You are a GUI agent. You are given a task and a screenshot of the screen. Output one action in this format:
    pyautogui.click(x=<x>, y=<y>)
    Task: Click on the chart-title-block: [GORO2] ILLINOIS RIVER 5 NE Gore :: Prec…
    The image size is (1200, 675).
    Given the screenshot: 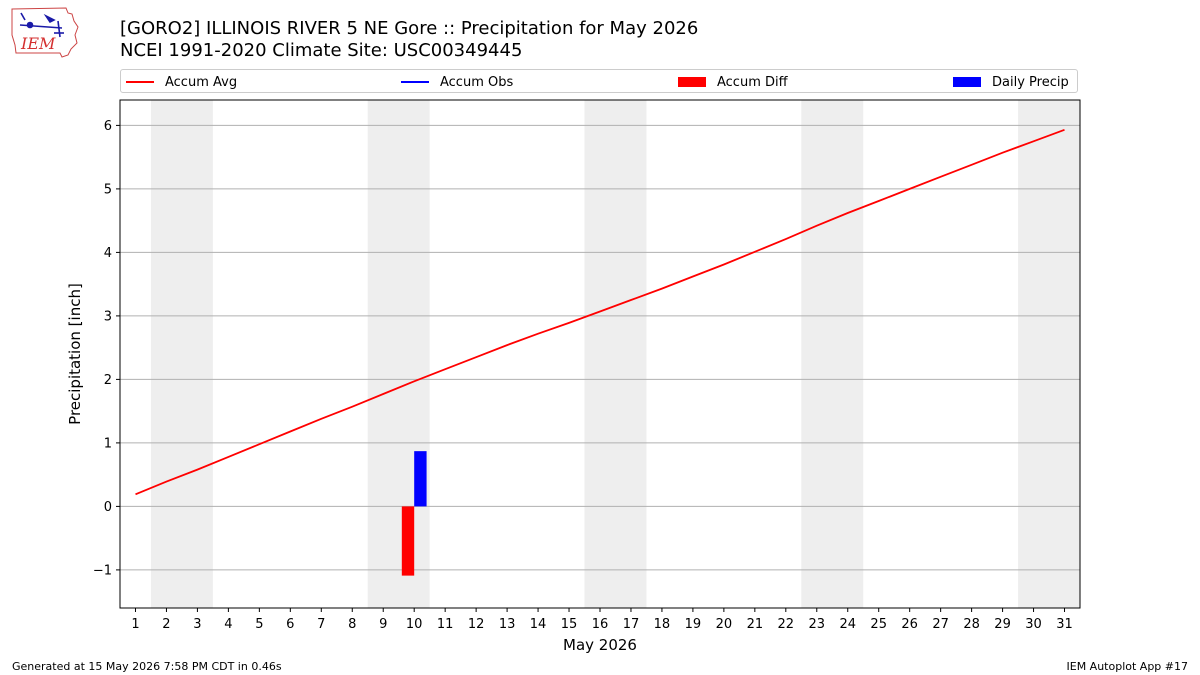 What is the action you would take?
    pyautogui.click(x=409, y=40)
    